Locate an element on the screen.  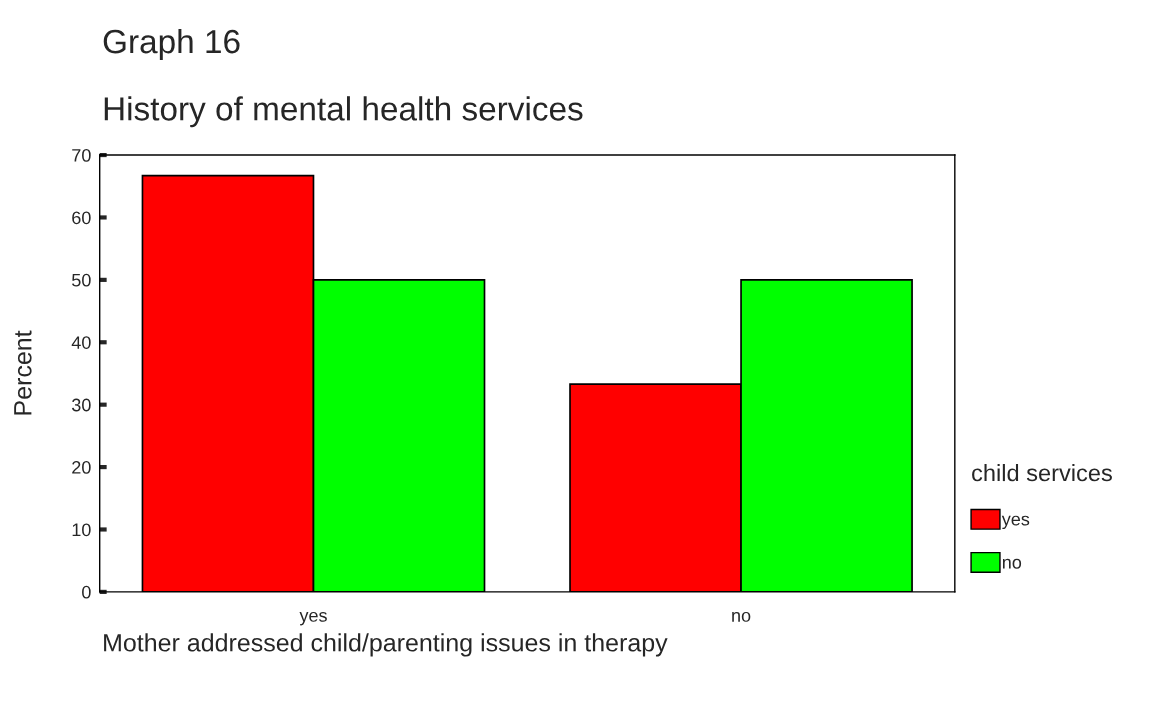
legend-title: child services is located at coordinates (1042, 472).